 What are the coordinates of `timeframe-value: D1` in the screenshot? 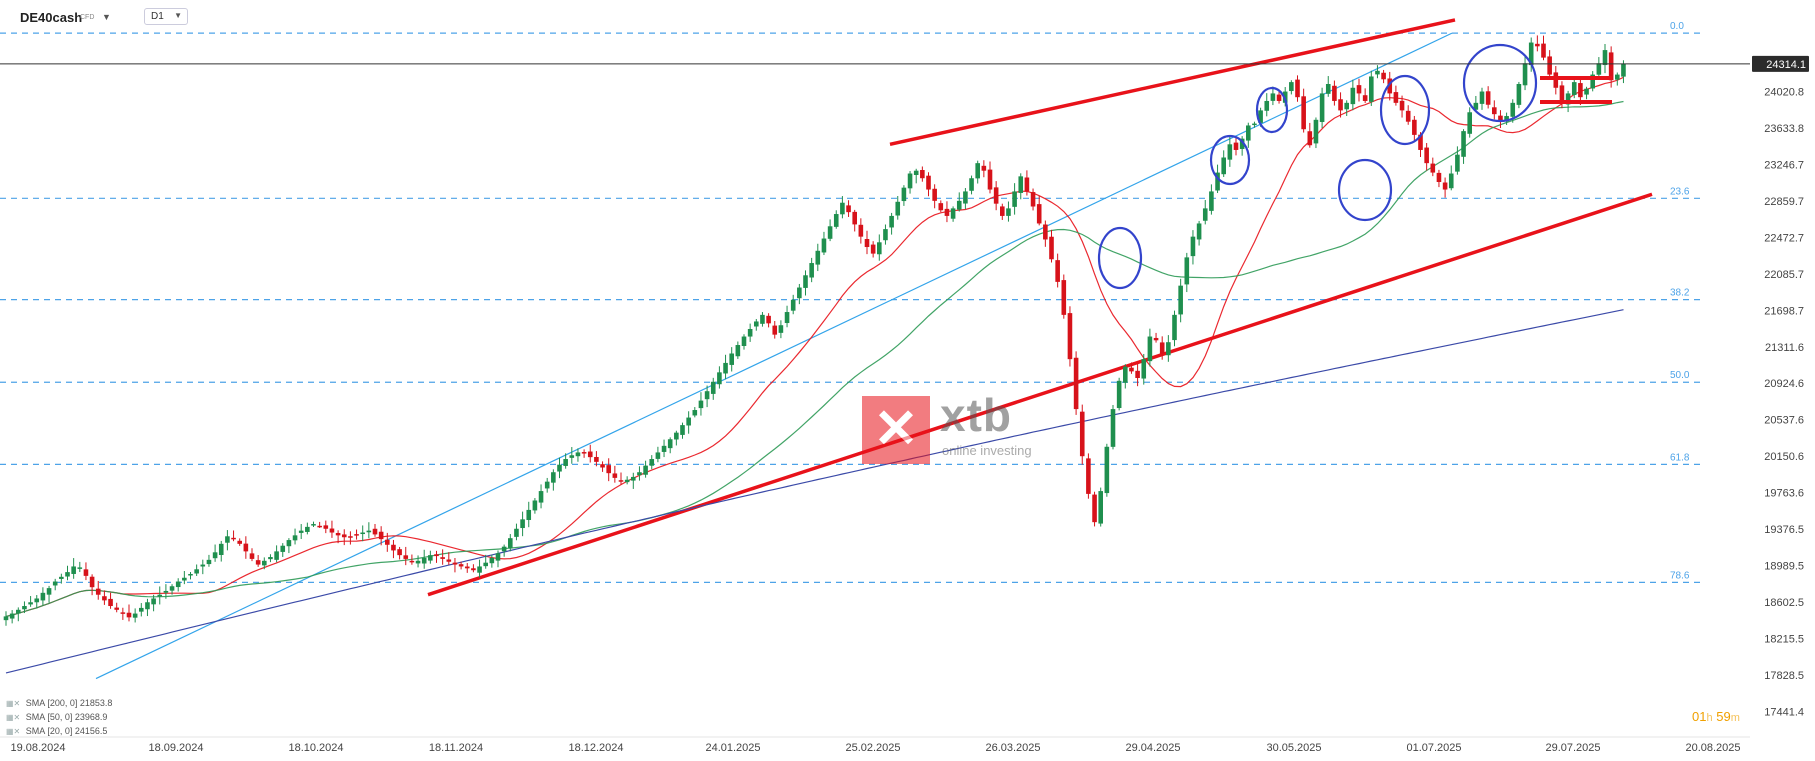 It's located at (157, 16).